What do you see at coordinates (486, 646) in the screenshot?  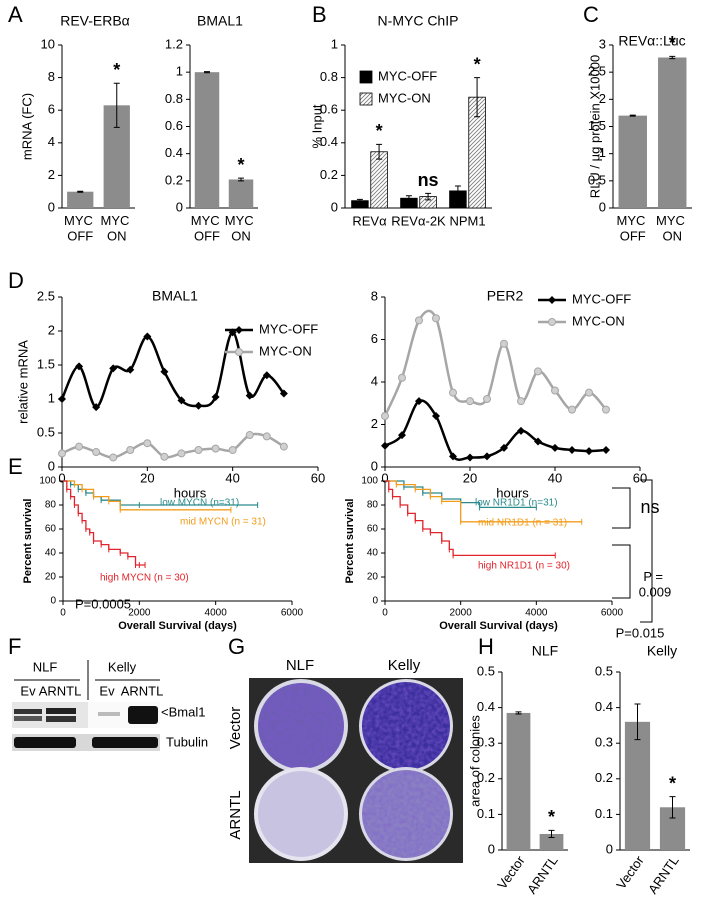 I see `panel-letter: H` at bounding box center [486, 646].